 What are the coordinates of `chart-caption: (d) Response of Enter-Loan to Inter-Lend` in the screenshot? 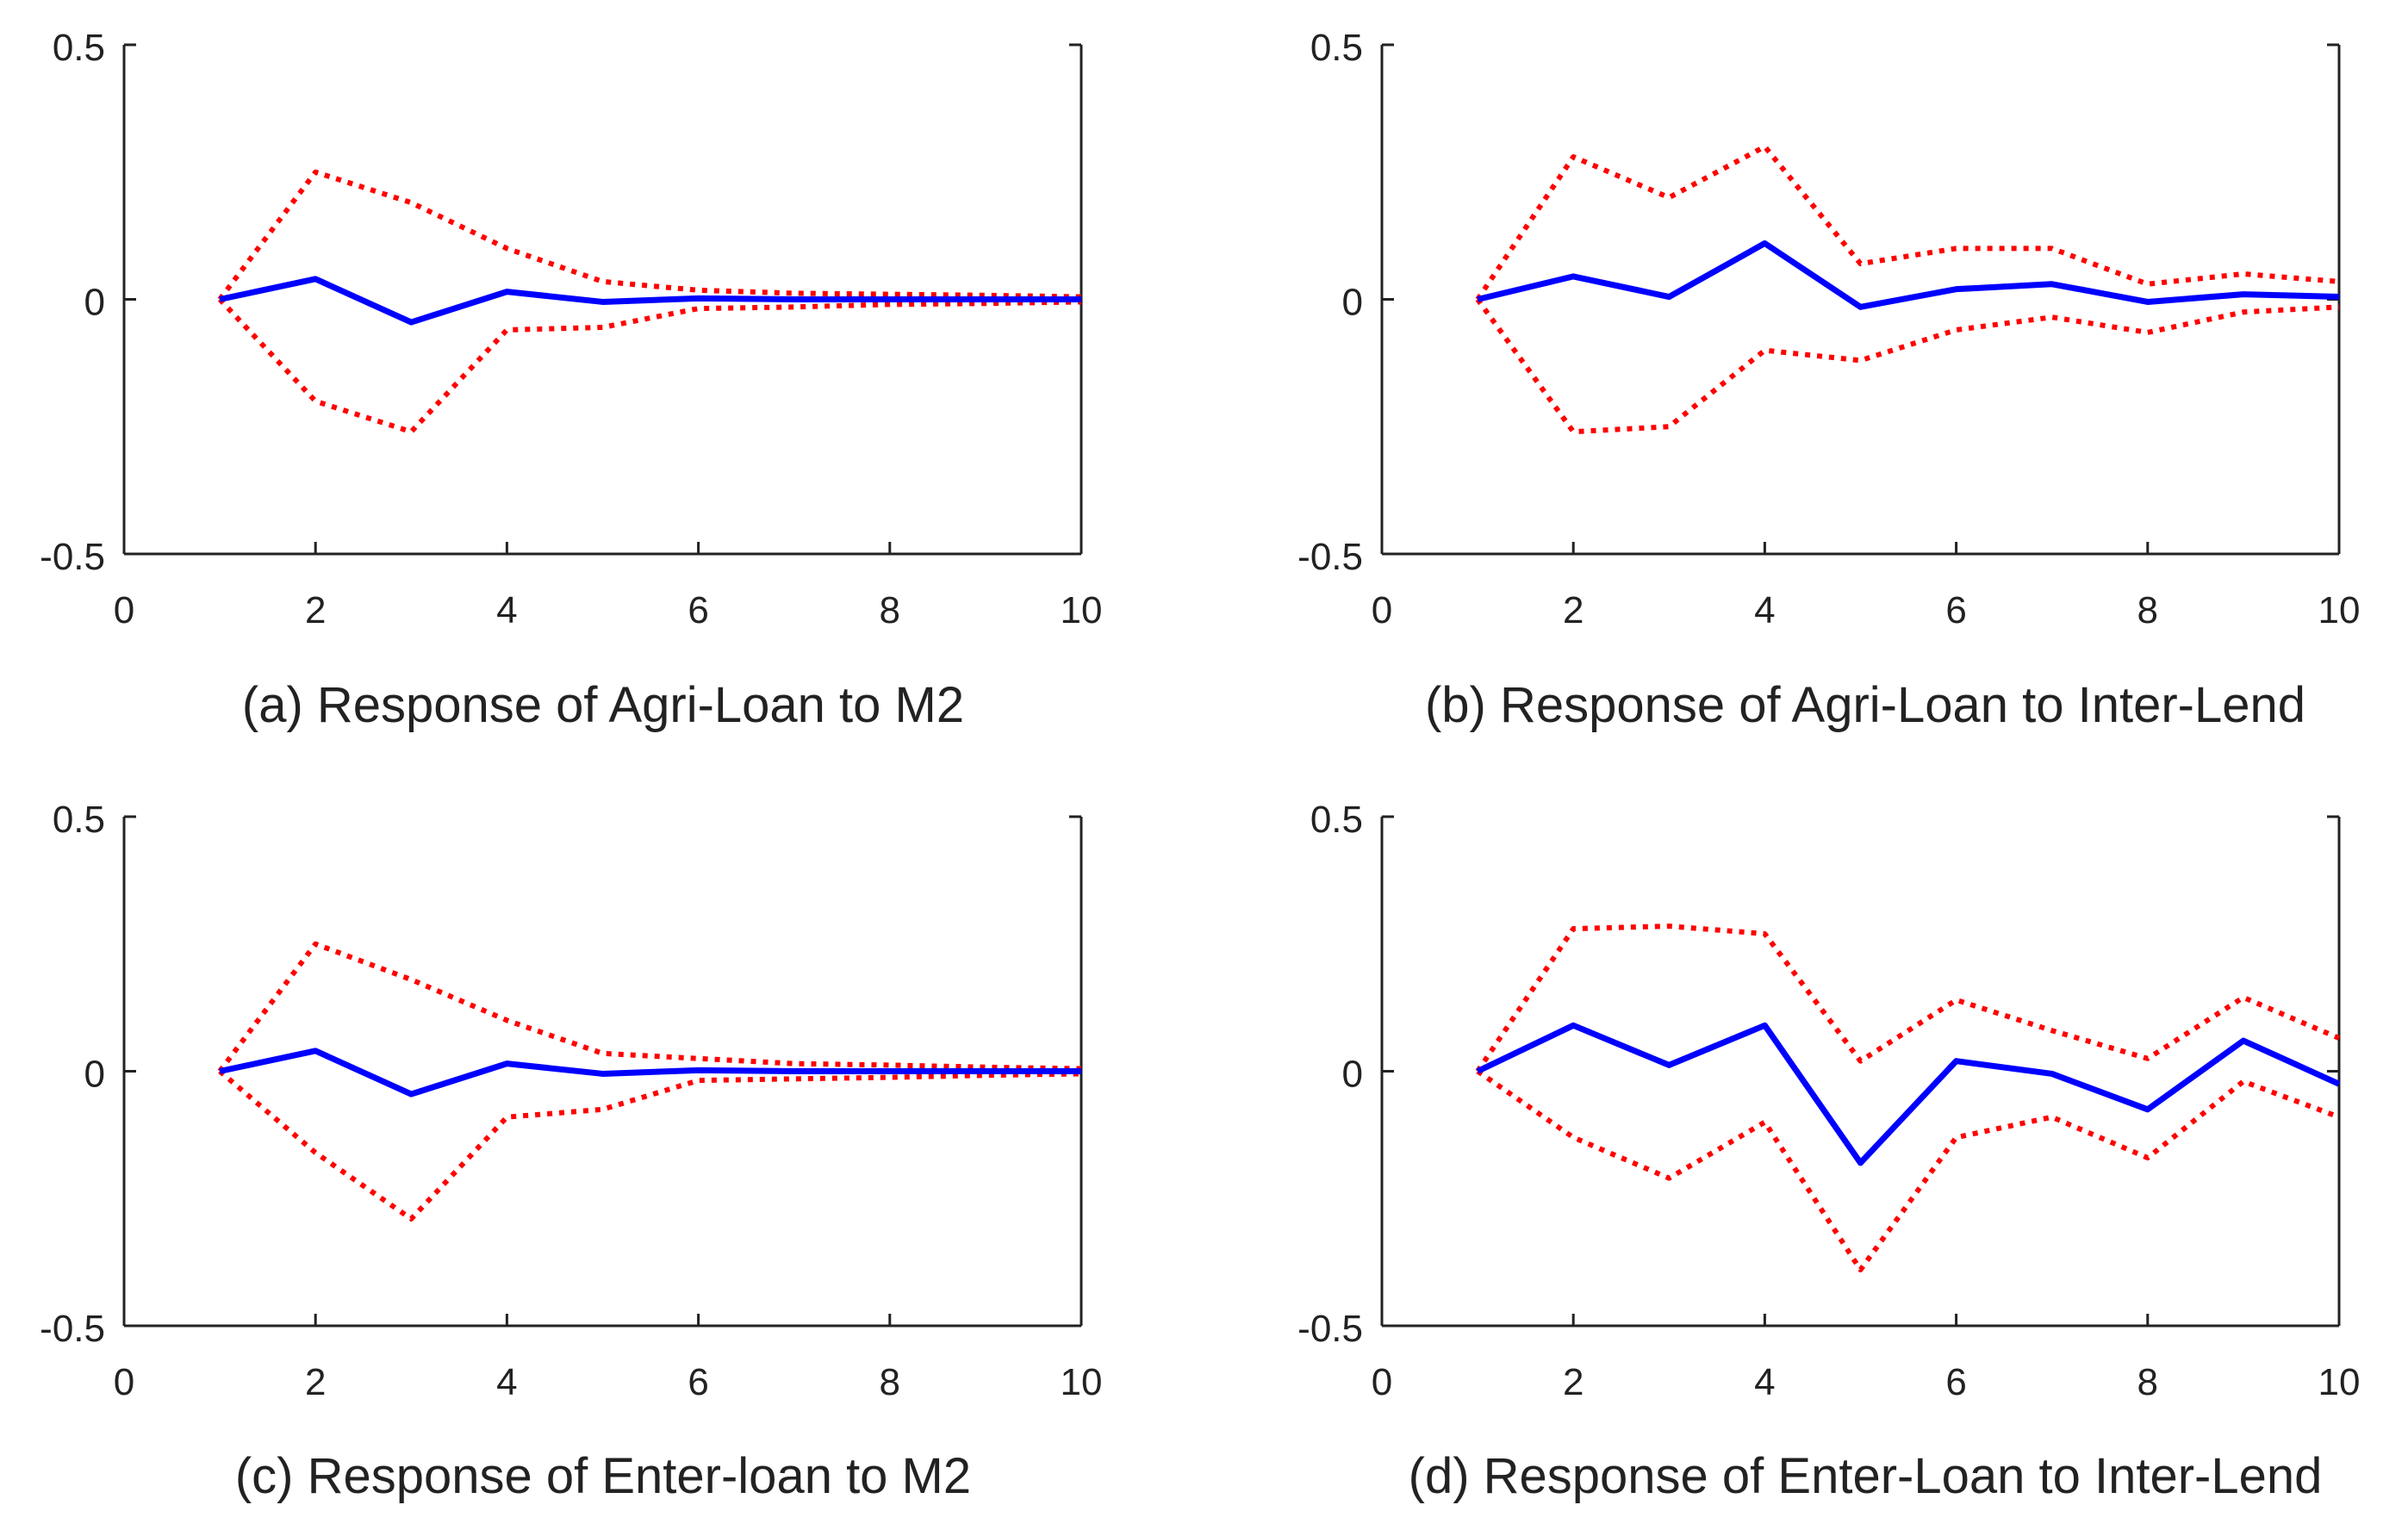 It's located at (1866, 1476).